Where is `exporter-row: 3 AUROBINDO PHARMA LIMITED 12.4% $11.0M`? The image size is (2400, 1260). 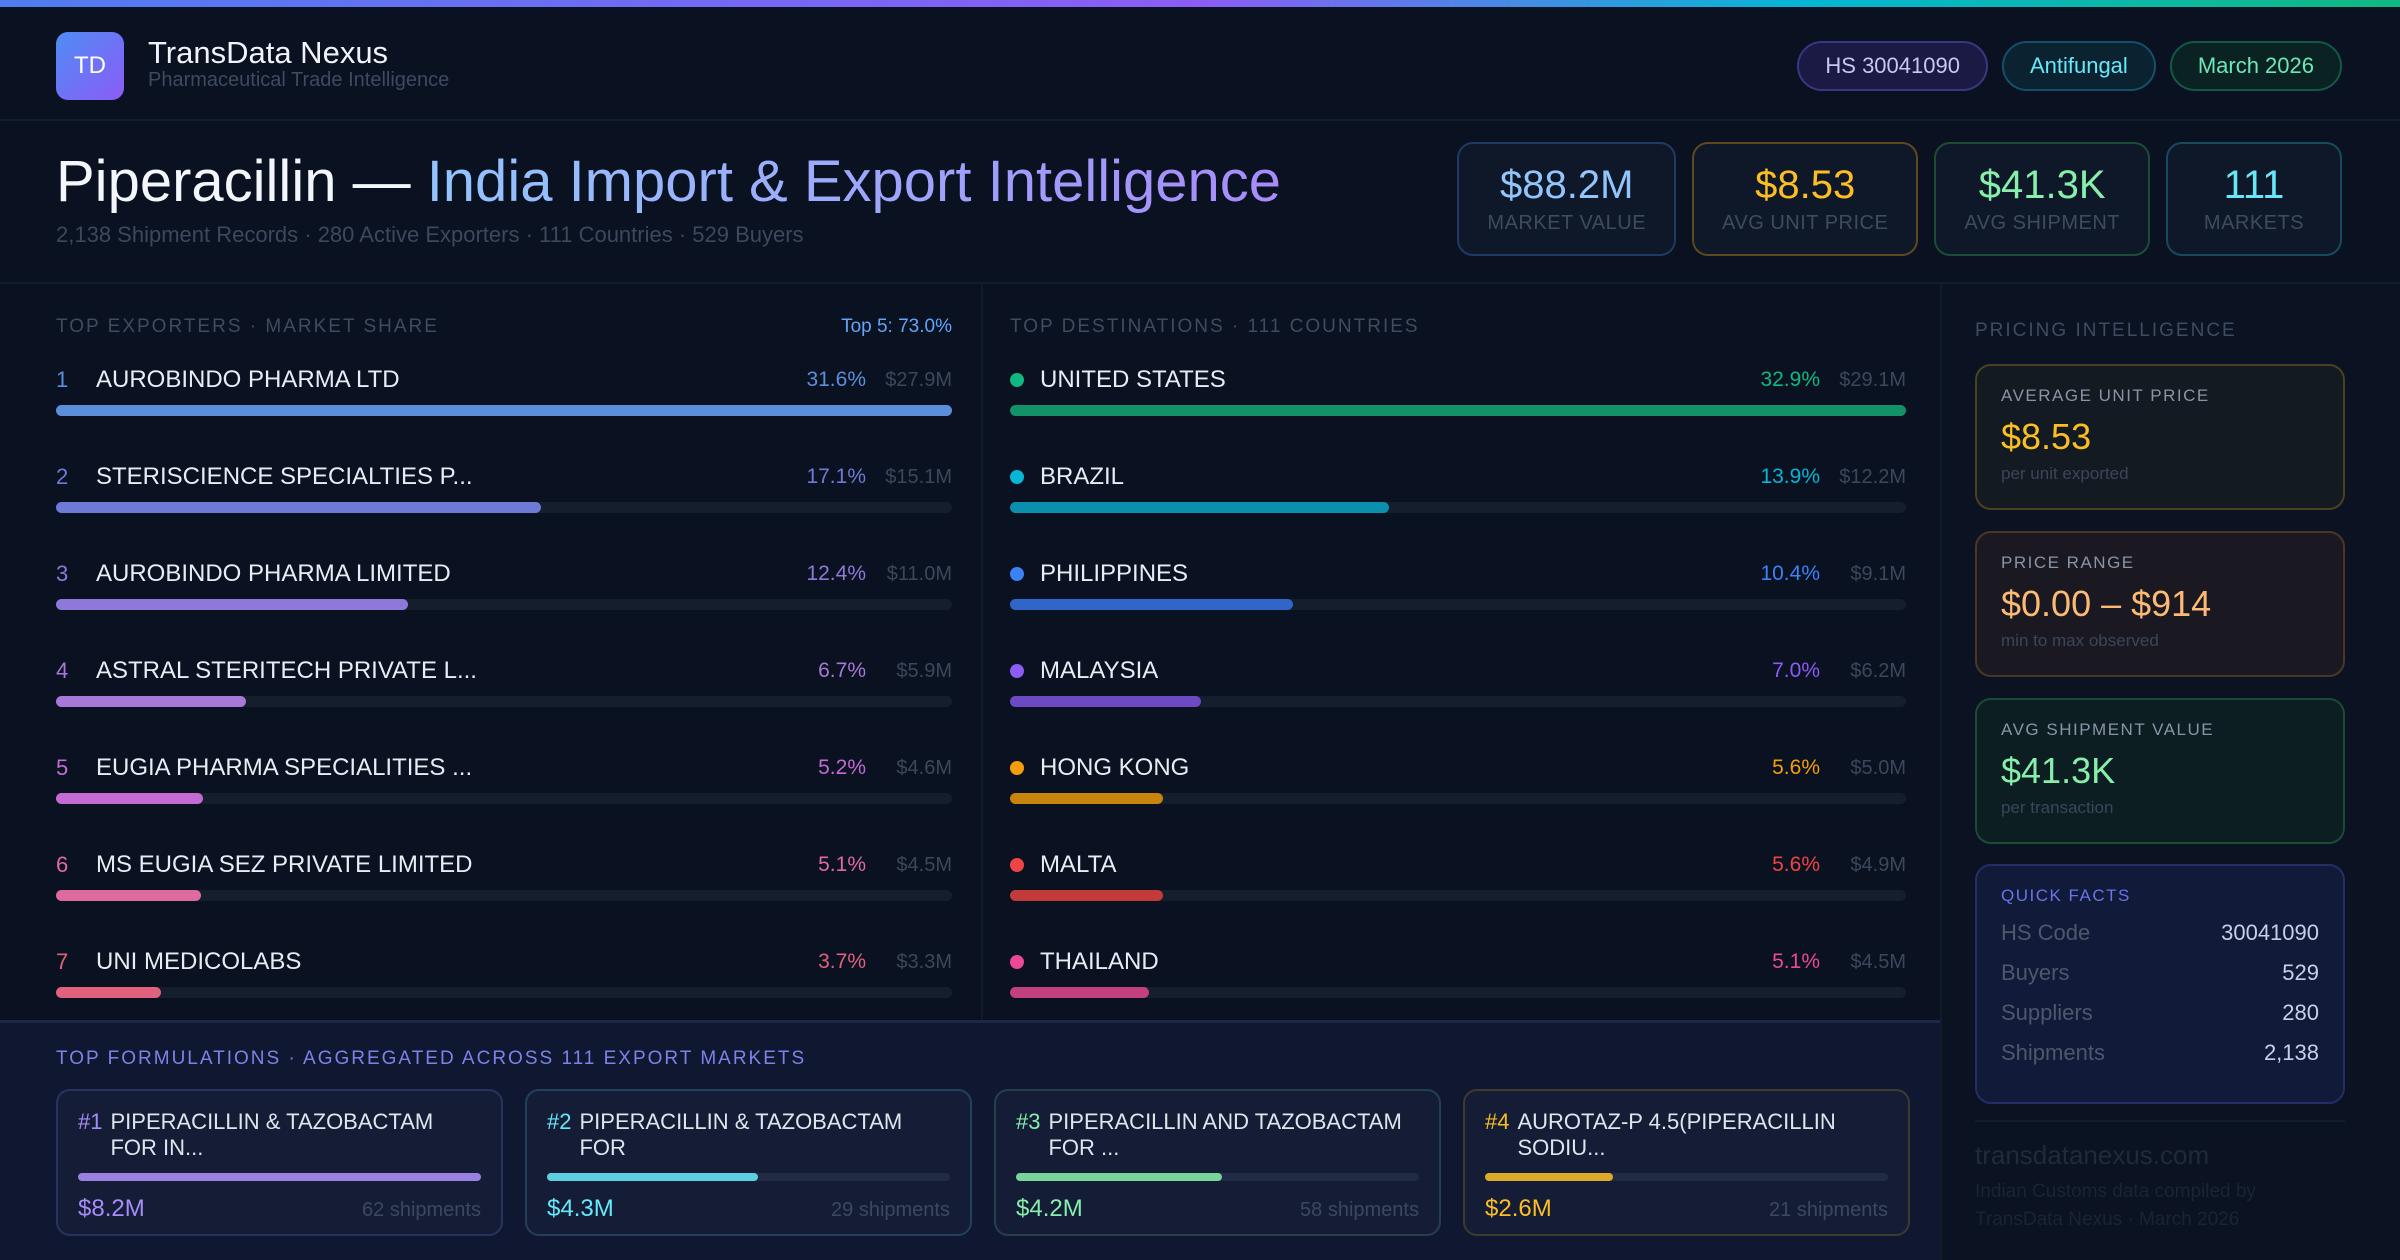 exporter-row: 3 AUROBINDO PHARMA LIMITED 12.4% $11.0M is located at coordinates (504, 560).